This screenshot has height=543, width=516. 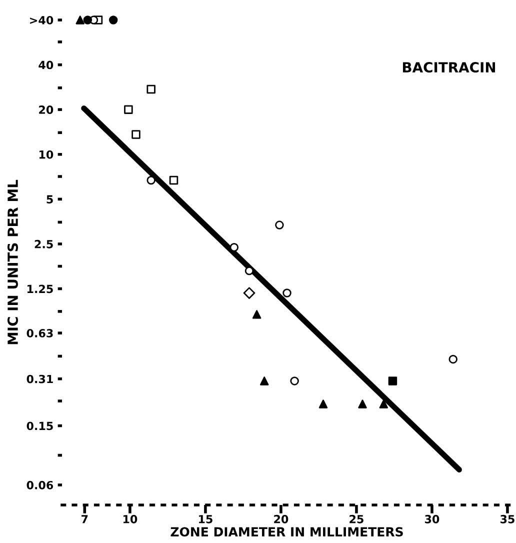 What do you see at coordinates (40, 289) in the screenshot?
I see `y-tick-label: 1.25` at bounding box center [40, 289].